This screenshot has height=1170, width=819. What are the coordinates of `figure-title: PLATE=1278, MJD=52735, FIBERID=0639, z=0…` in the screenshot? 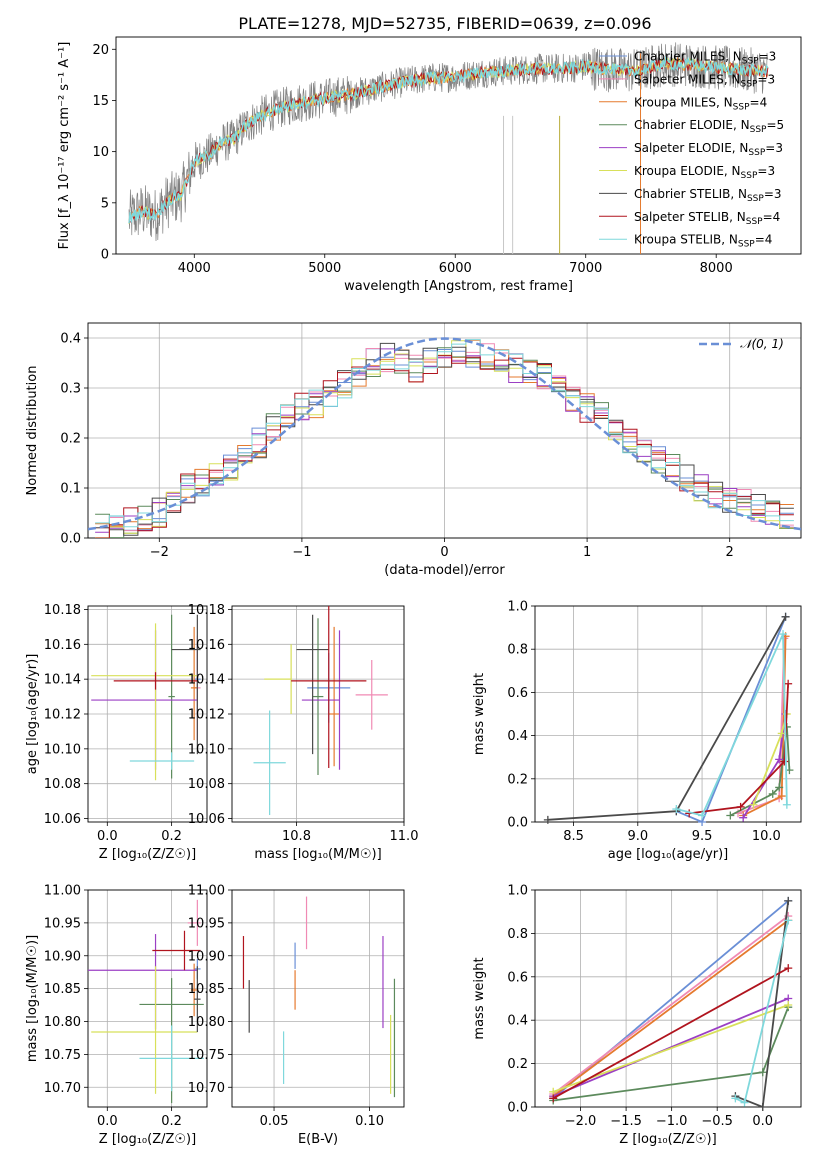 It's located at (444, 23).